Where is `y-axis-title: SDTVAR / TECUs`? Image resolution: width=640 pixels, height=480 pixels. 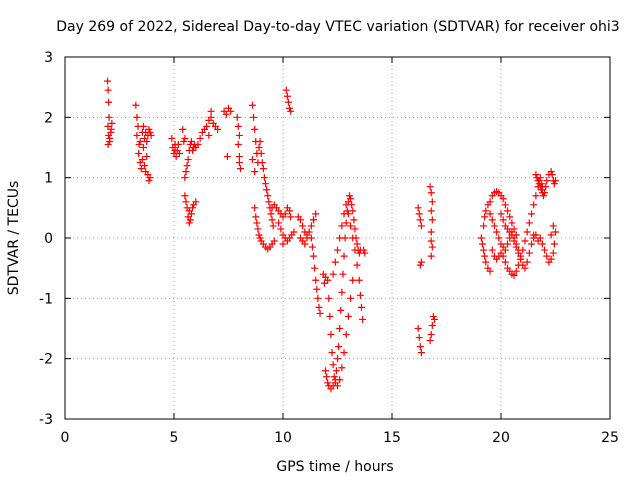
y-axis-title: SDTVAR / TECUs is located at coordinates (14, 238).